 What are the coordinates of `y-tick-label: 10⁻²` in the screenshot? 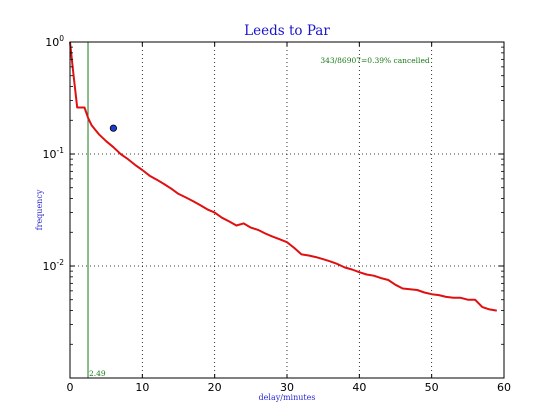 It's located at (54, 265).